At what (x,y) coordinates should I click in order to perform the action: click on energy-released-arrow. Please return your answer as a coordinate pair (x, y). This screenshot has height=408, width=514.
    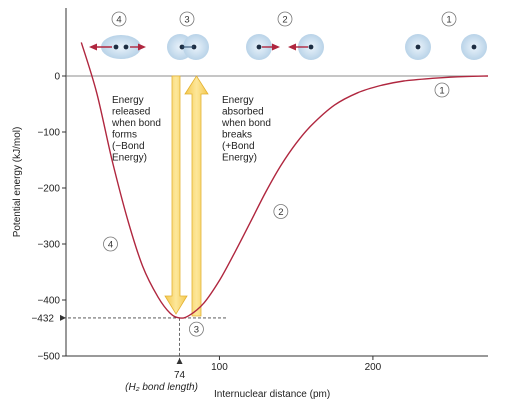
    Looking at the image, I should click on (176, 195).